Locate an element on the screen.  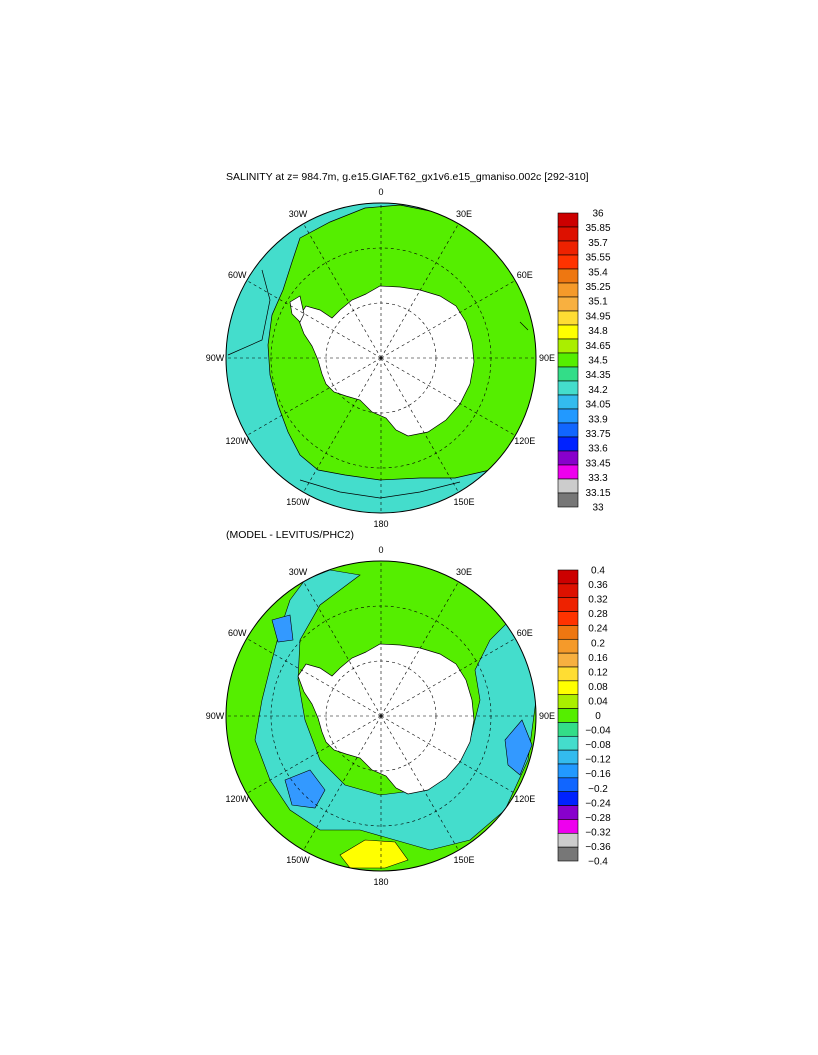
colorbar-label: 33.3 is located at coordinates (598, 478).